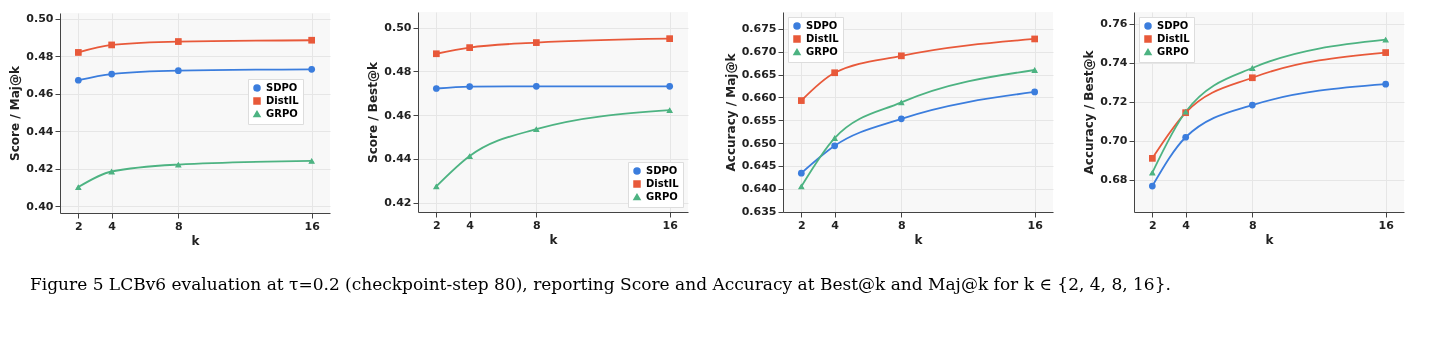  I want to click on y-tick-label: 0.76, so click(1114, 24).